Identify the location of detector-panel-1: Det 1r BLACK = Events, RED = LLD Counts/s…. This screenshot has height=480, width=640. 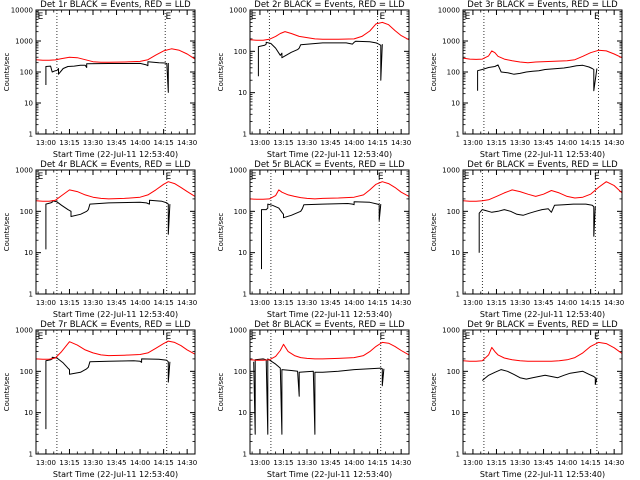
(100, 79).